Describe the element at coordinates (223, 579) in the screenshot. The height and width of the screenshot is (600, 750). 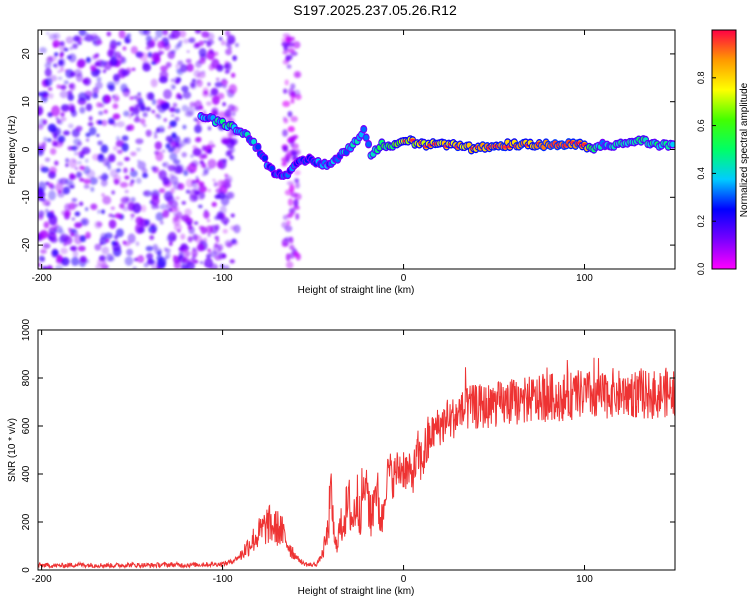
I see `snr-x-tick-label: -100` at that location.